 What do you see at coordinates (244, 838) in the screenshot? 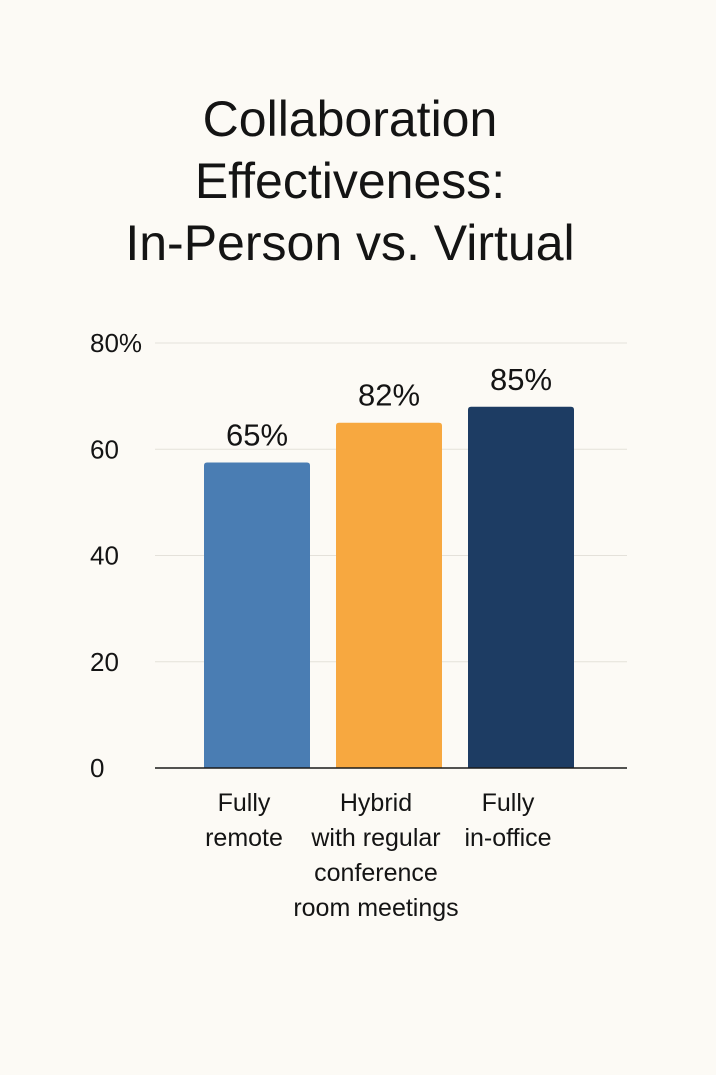
I see `x-category-label-line: remote` at bounding box center [244, 838].